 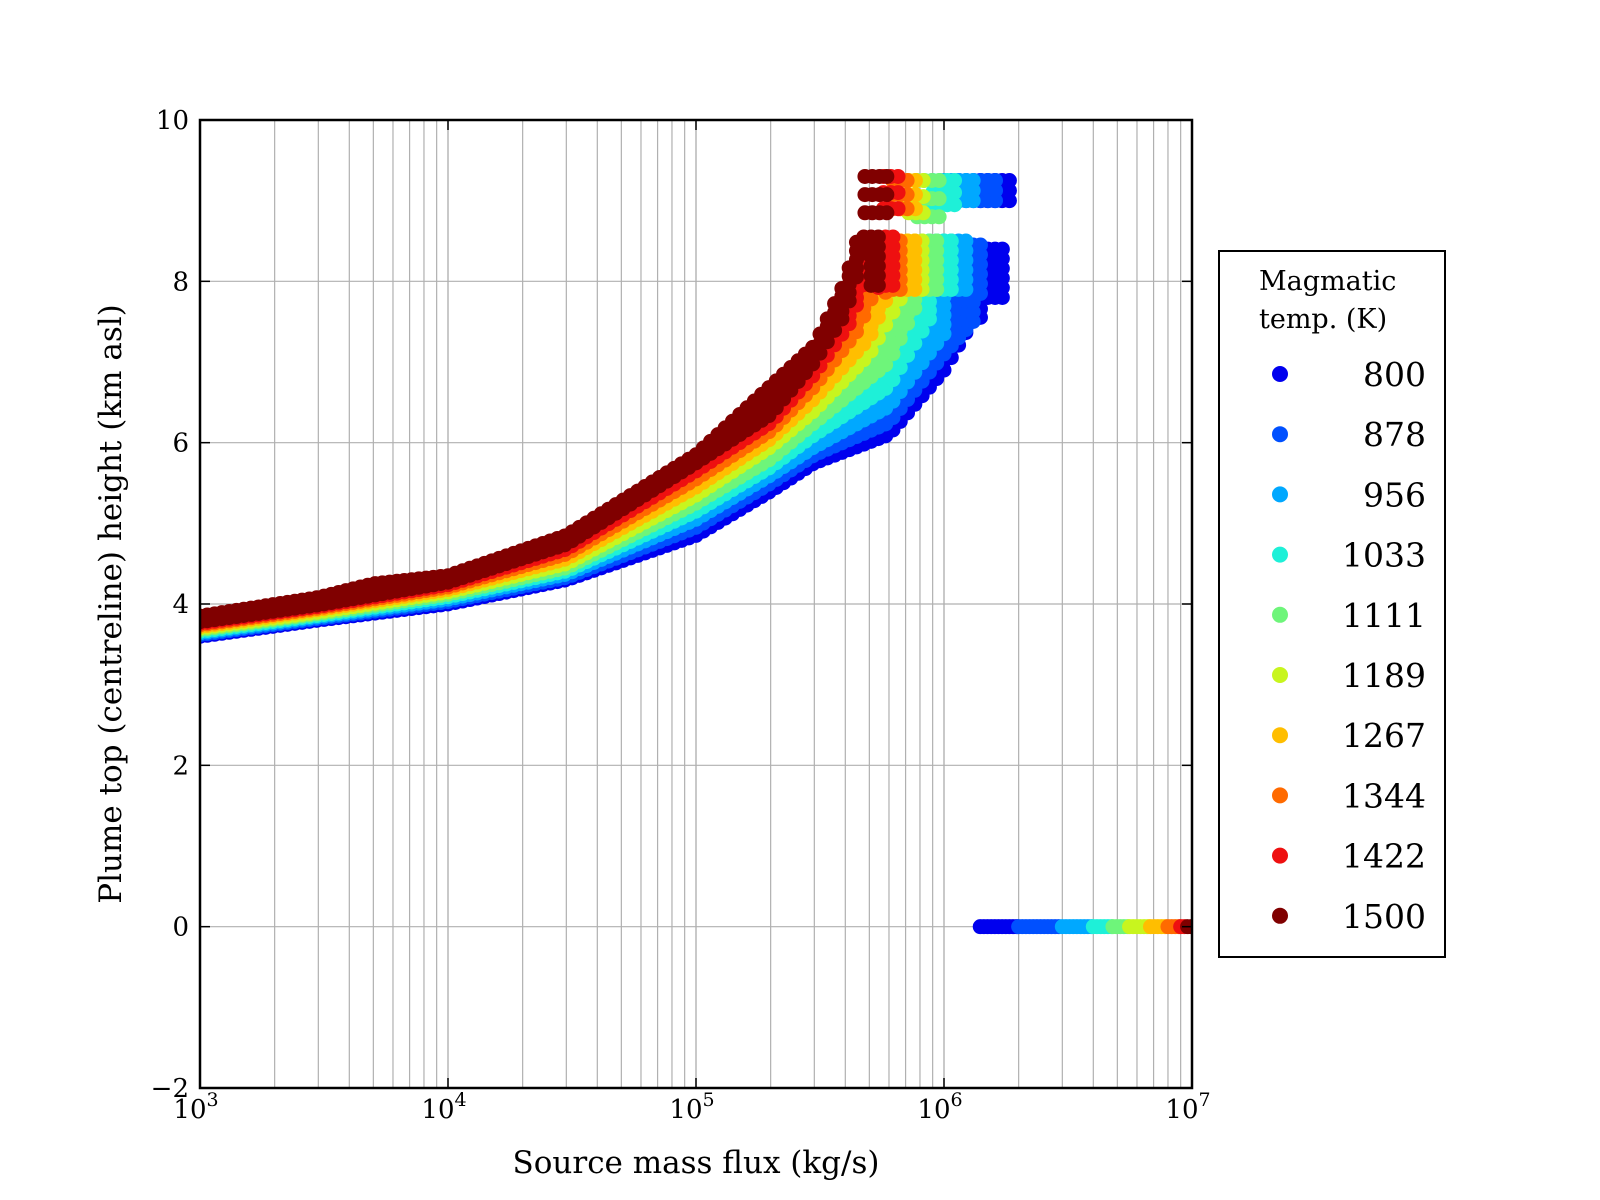 I want to click on legend-label-1422: 1422, so click(x=1384, y=856).